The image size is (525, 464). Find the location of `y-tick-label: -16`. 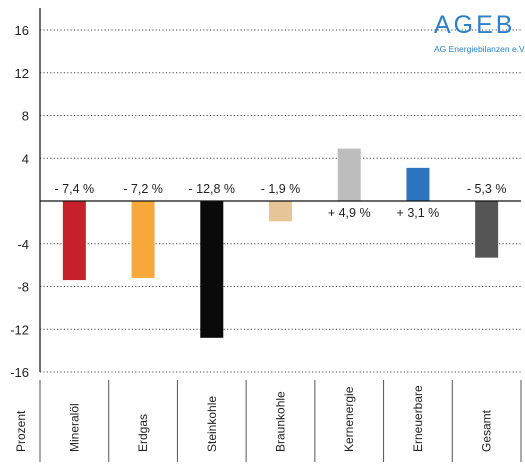

y-tick-label: -16 is located at coordinates (19, 372).